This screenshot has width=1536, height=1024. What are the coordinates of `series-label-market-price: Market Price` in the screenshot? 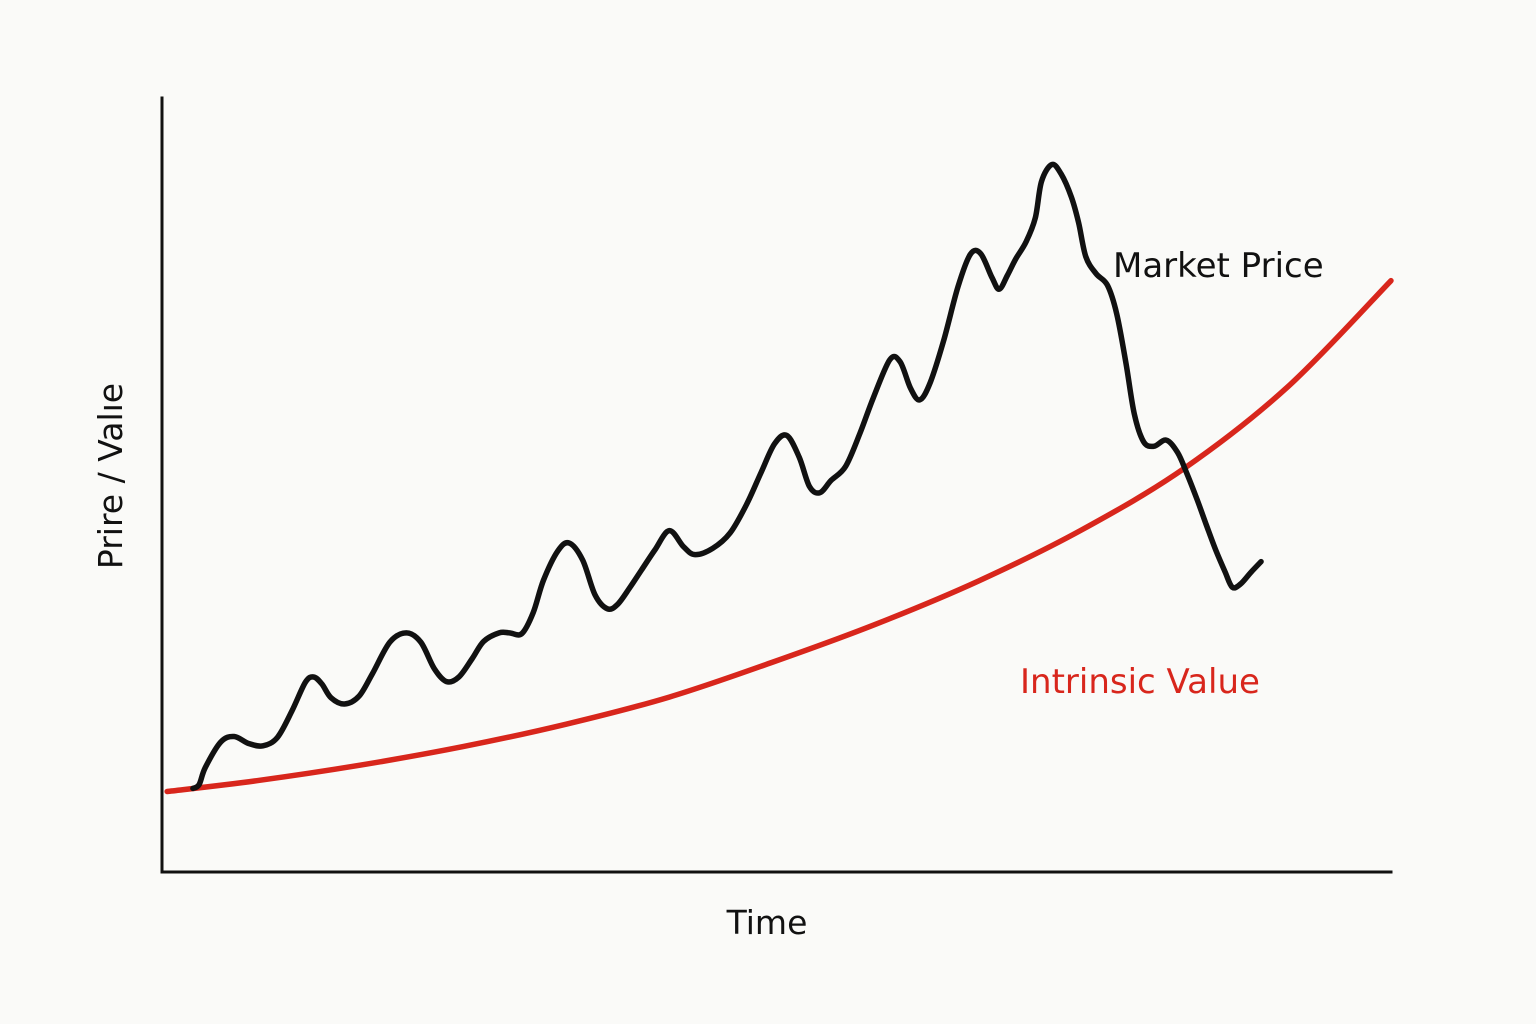 It's located at (1218, 266).